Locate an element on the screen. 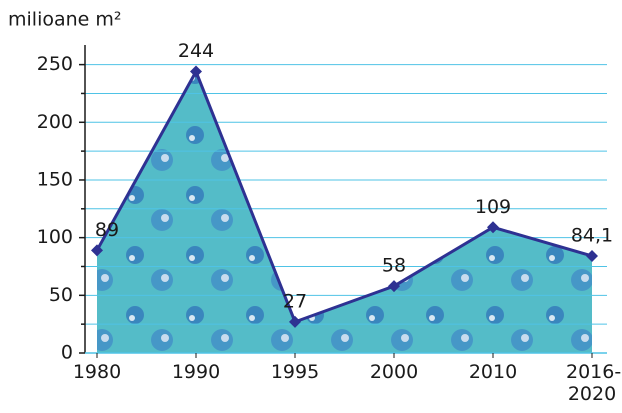 The image size is (622, 413). y-tick-label: 200 is located at coordinates (55, 122).